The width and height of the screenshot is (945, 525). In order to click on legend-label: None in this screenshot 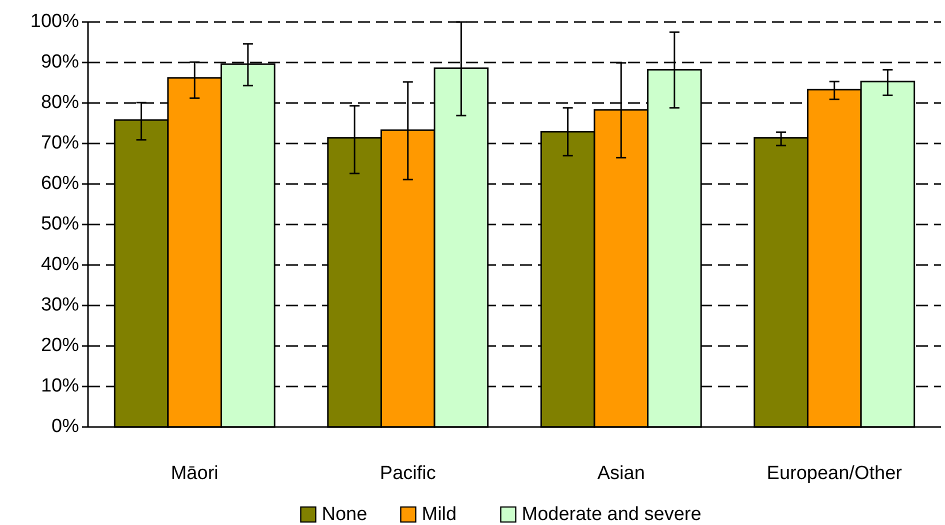, I will do `click(345, 514)`.